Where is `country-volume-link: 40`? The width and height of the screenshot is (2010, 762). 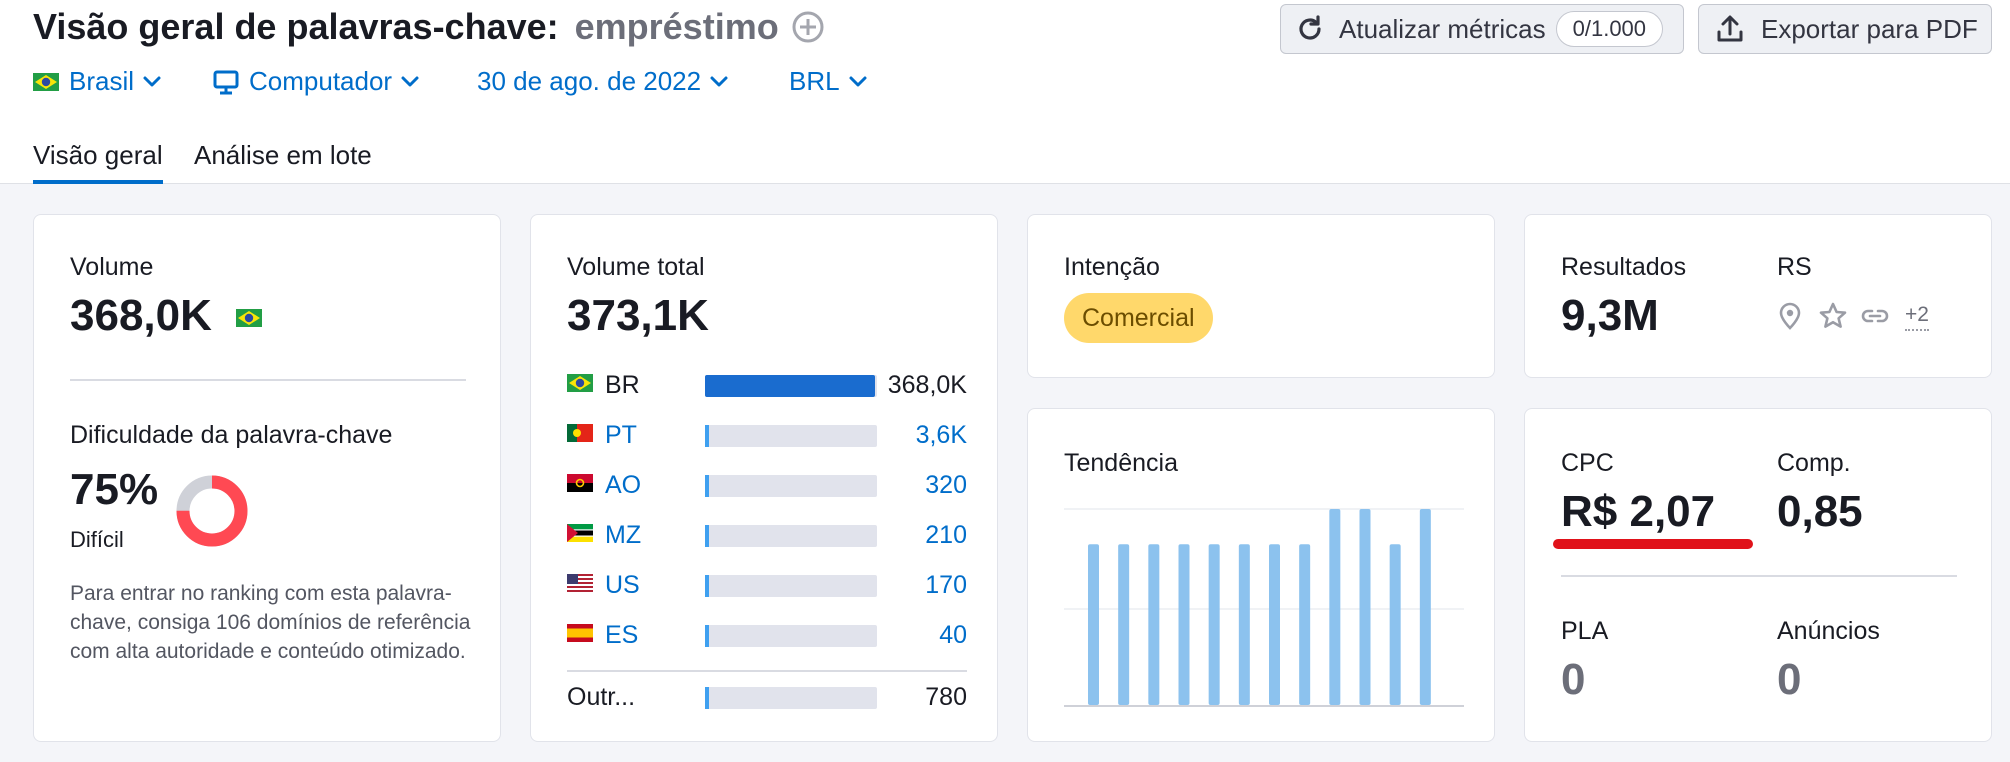
country-volume-link: 40 is located at coordinates (953, 635).